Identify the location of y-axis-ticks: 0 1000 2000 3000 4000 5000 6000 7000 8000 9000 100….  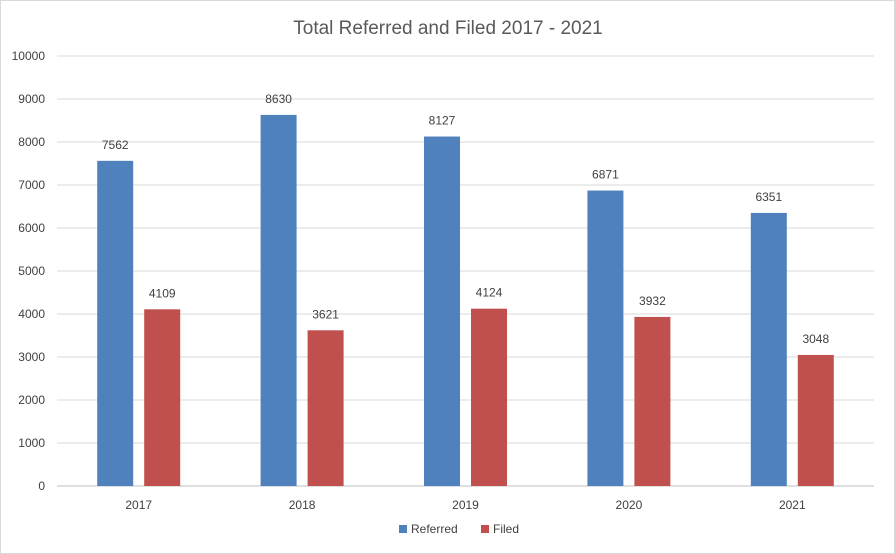
(29, 271).